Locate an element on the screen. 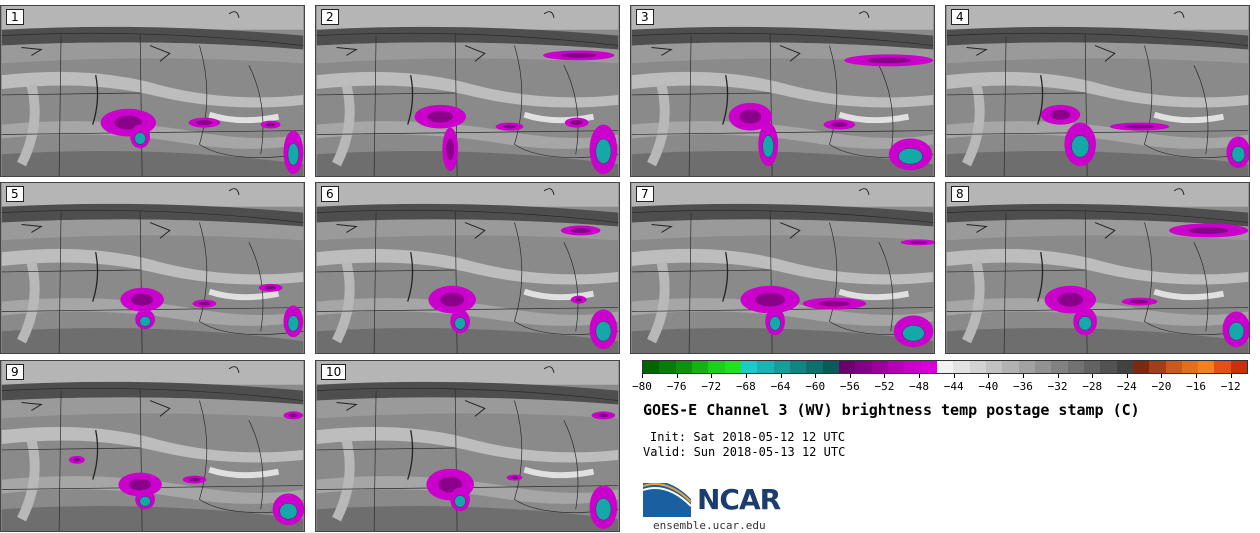 The width and height of the screenshot is (1260, 533). panel-number-label: 8 is located at coordinates (960, 194).